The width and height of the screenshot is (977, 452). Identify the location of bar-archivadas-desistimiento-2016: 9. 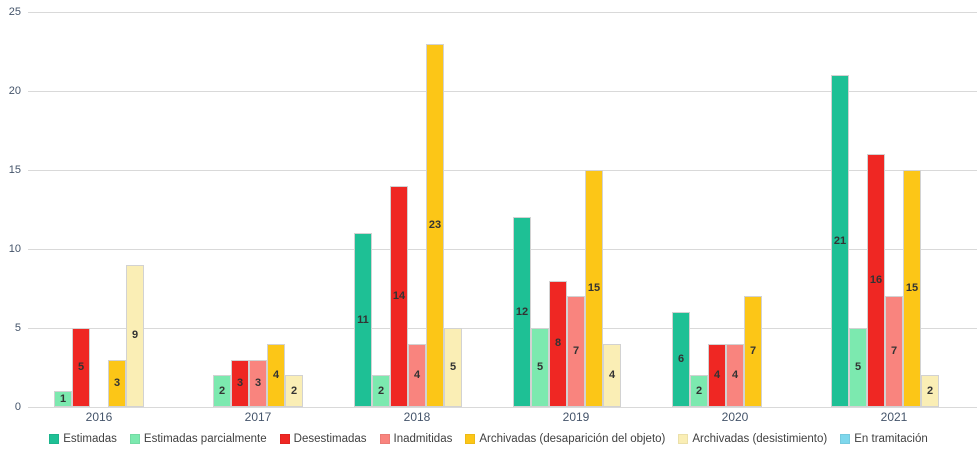
(135, 335).